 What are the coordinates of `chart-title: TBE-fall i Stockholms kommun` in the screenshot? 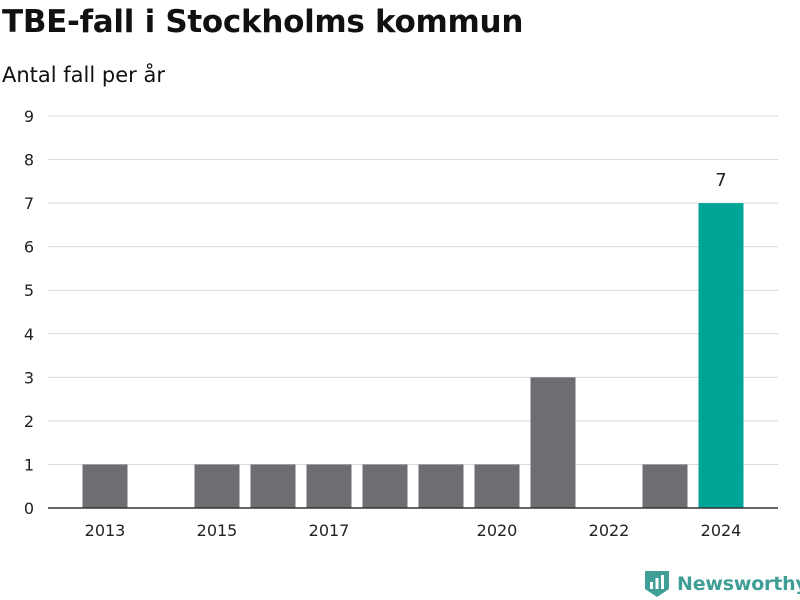 It's located at (263, 22).